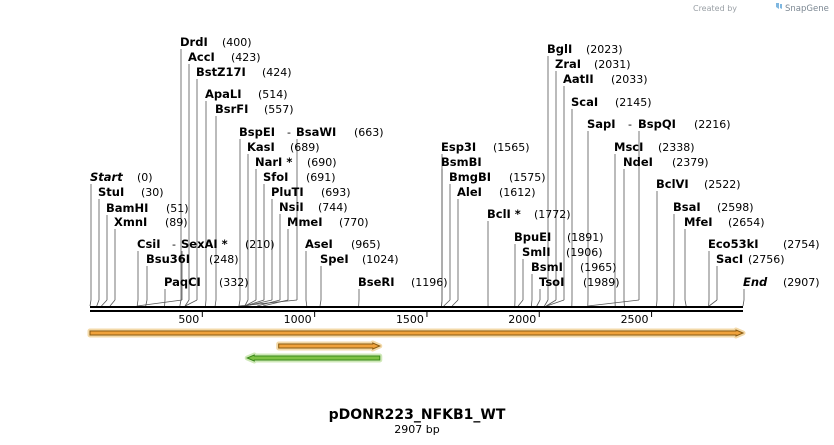 This screenshot has height=445, width=834. Describe the element at coordinates (417, 333) in the screenshot. I see `full-length-feature` at that location.